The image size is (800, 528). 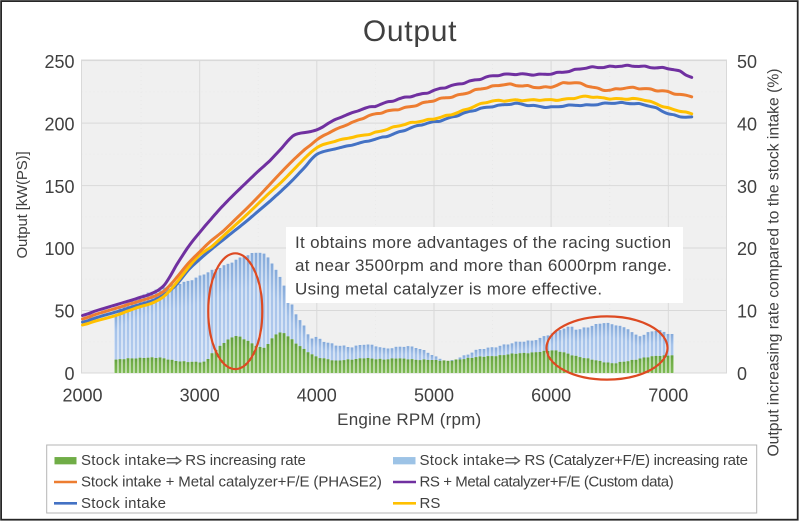 What do you see at coordinates (547, 482) in the screenshot?
I see `svg-text:RS + Metal catalyzer+F/E (Cust: RS + Metal catalyzer+F/E (Custom data)` at bounding box center [547, 482].